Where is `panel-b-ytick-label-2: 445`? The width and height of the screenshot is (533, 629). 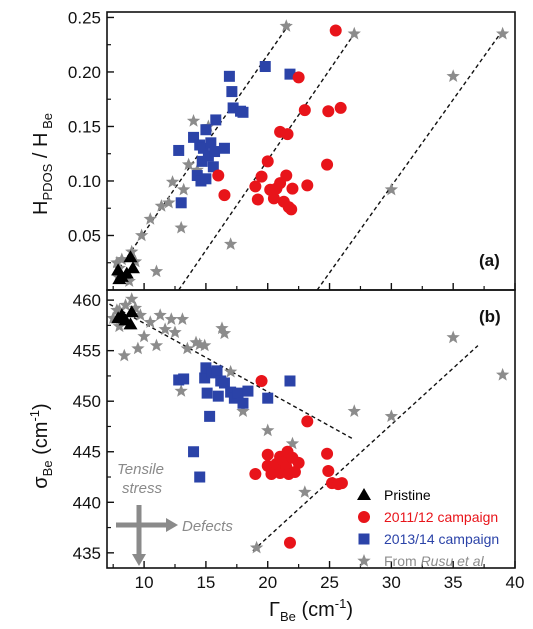
panel-b-ytick-label-2: 445 is located at coordinates (87, 452).